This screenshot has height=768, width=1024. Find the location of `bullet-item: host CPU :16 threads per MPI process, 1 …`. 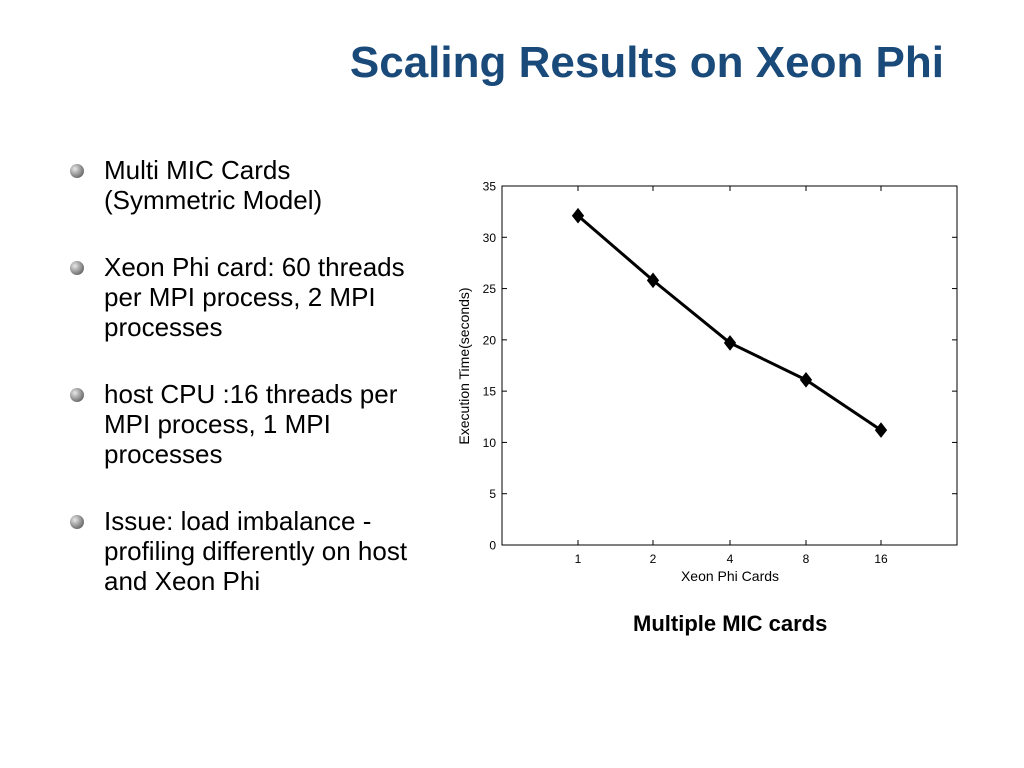

bullet-item: host CPU :16 threads per MPI process, 1 … is located at coordinates (248, 424).